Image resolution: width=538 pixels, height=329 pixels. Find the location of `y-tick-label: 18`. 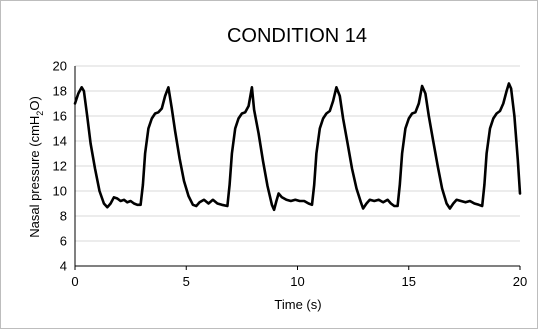

y-tick-label: 18 is located at coordinates (60, 91).